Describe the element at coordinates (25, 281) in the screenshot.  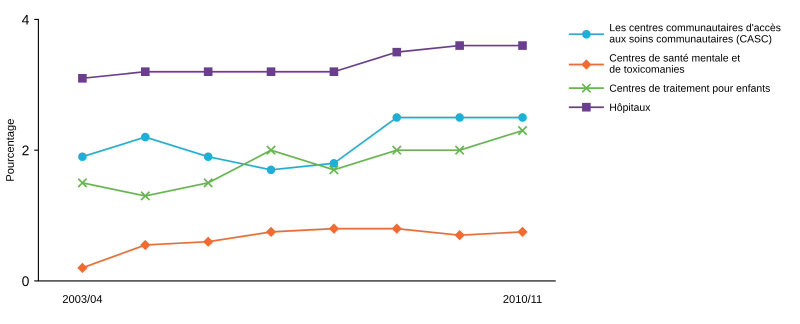
I see `y-tick-label: 0` at that location.